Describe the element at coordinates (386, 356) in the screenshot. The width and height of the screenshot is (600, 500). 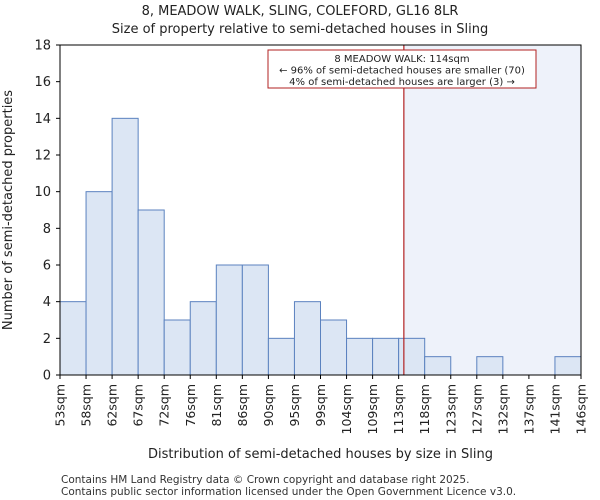
I see `bar-109sqm` at that location.